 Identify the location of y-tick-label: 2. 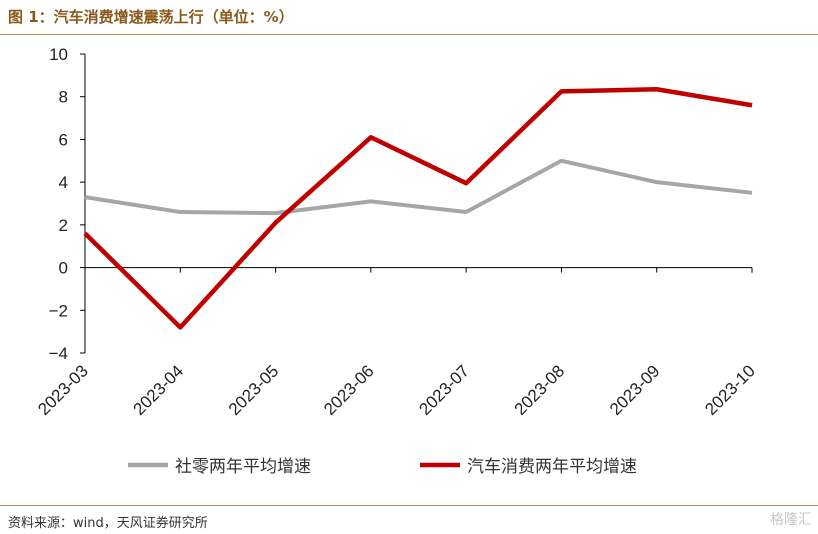
(63, 225).